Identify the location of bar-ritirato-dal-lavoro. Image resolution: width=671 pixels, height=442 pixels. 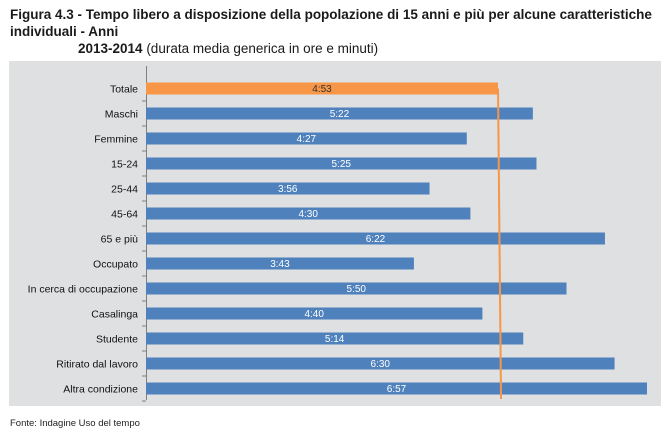
(380, 363).